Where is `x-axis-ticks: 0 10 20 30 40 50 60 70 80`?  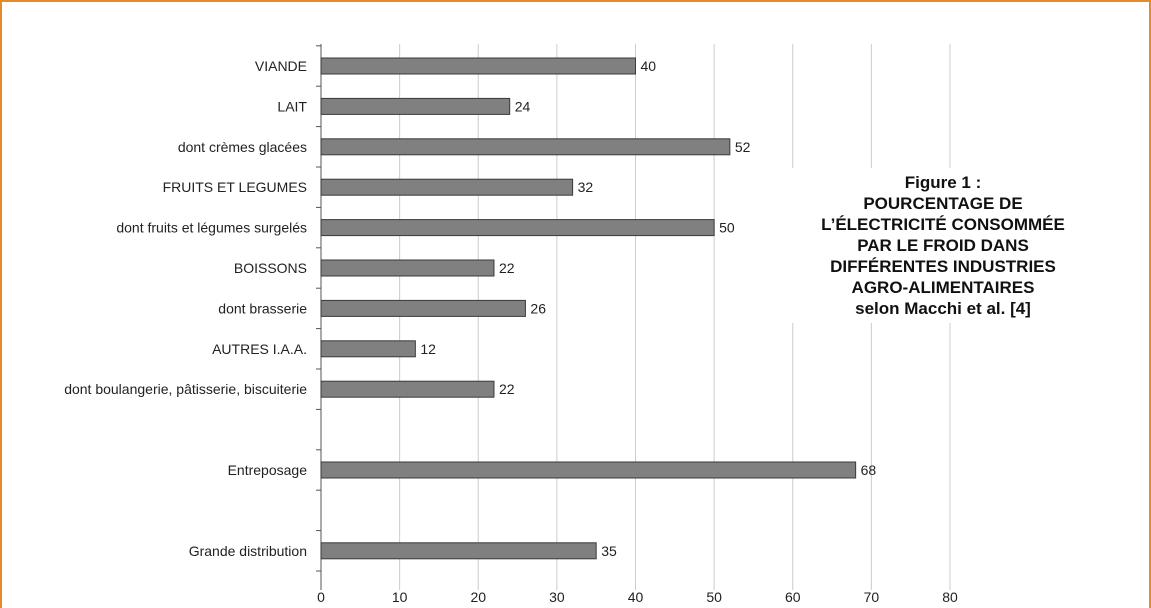
x-axis-ticks: 0 10 20 30 40 50 60 70 80 is located at coordinates (637, 597).